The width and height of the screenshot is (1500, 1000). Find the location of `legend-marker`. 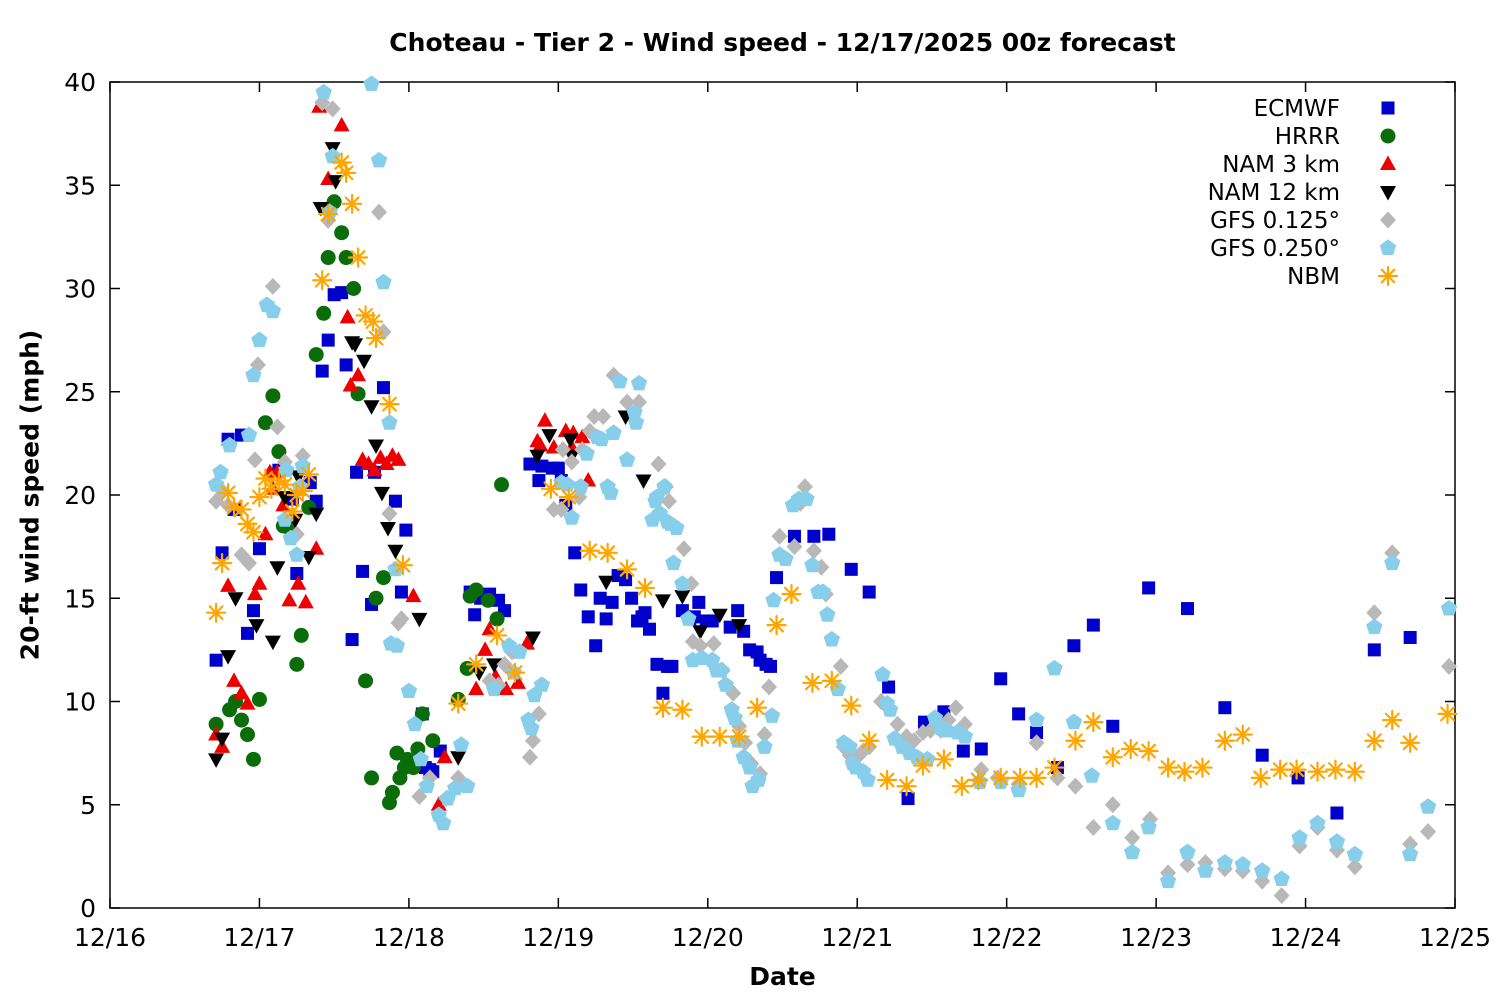

legend-marker is located at coordinates (1388, 136).